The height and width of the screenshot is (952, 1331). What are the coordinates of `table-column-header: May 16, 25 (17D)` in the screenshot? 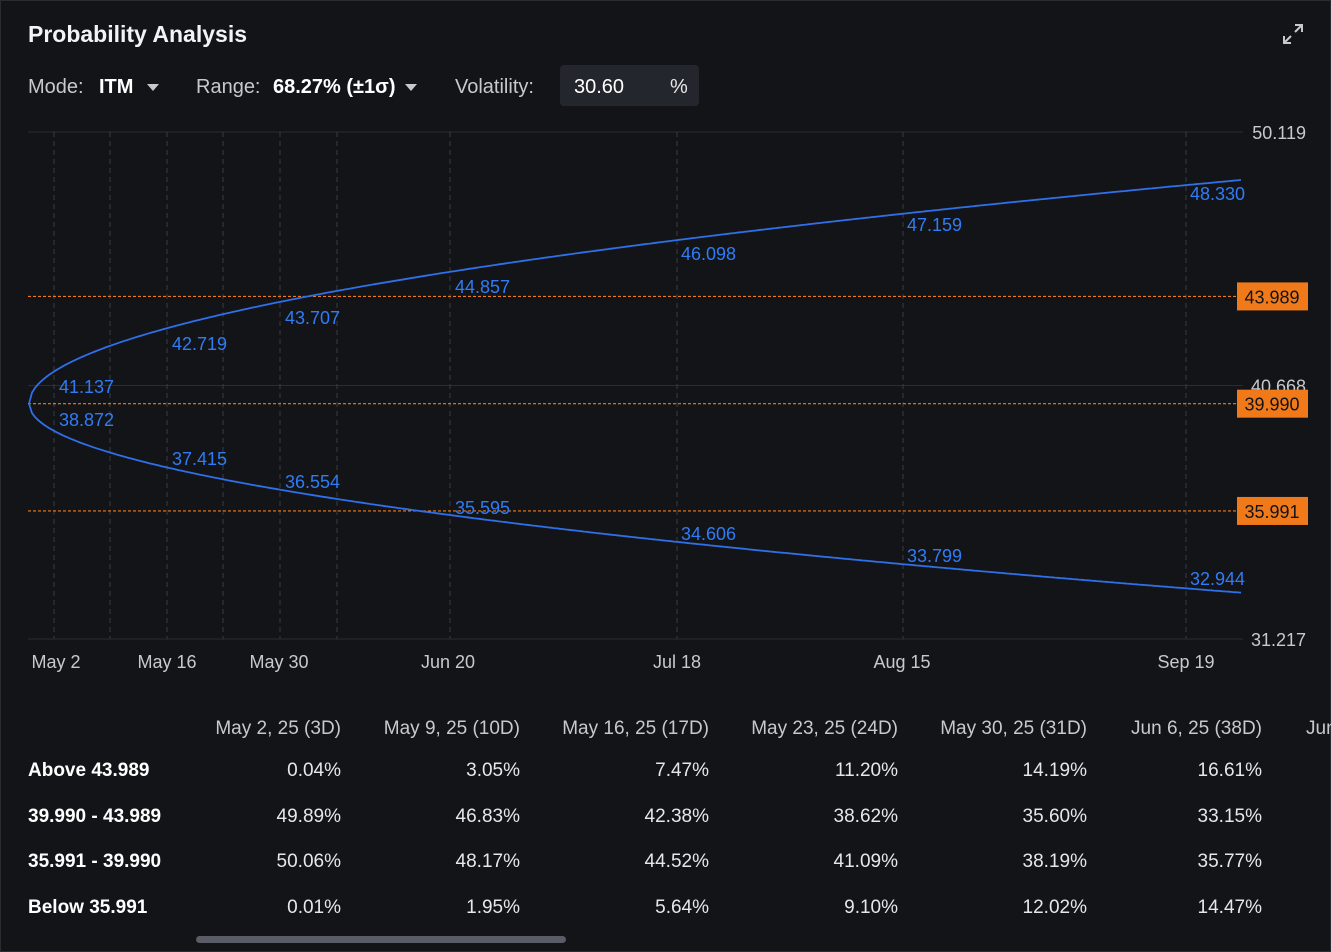 It's located at (635, 728).